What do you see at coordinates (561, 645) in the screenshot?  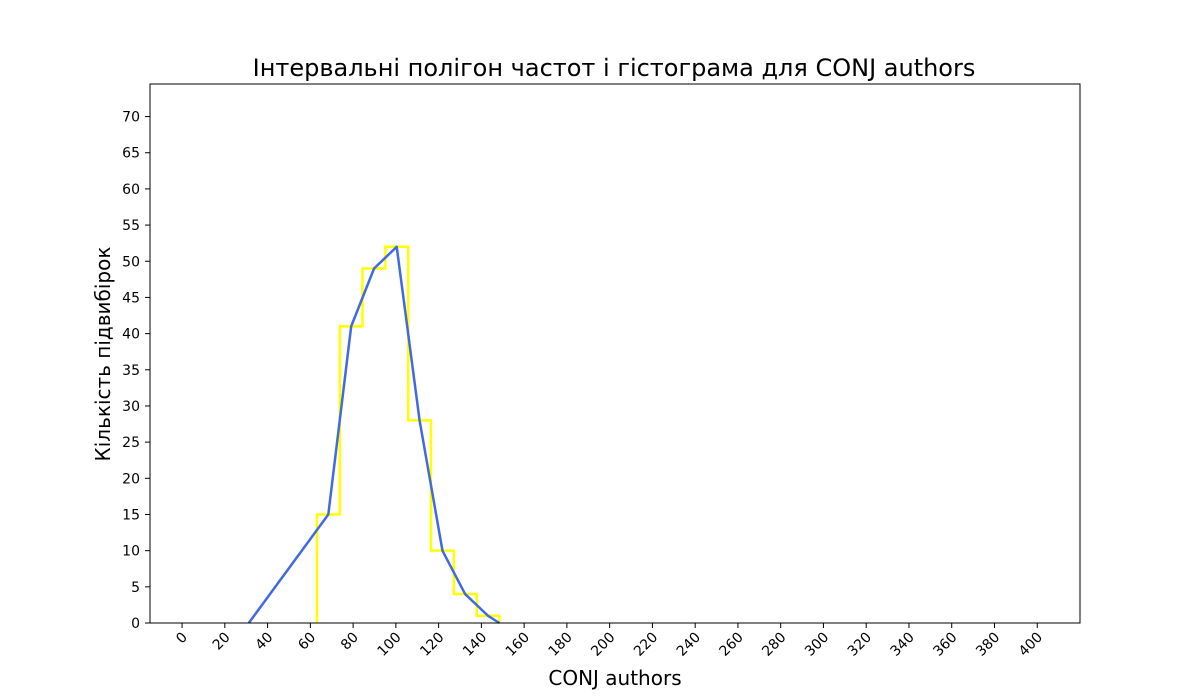 I see `x-tick-label-180: 180` at bounding box center [561, 645].